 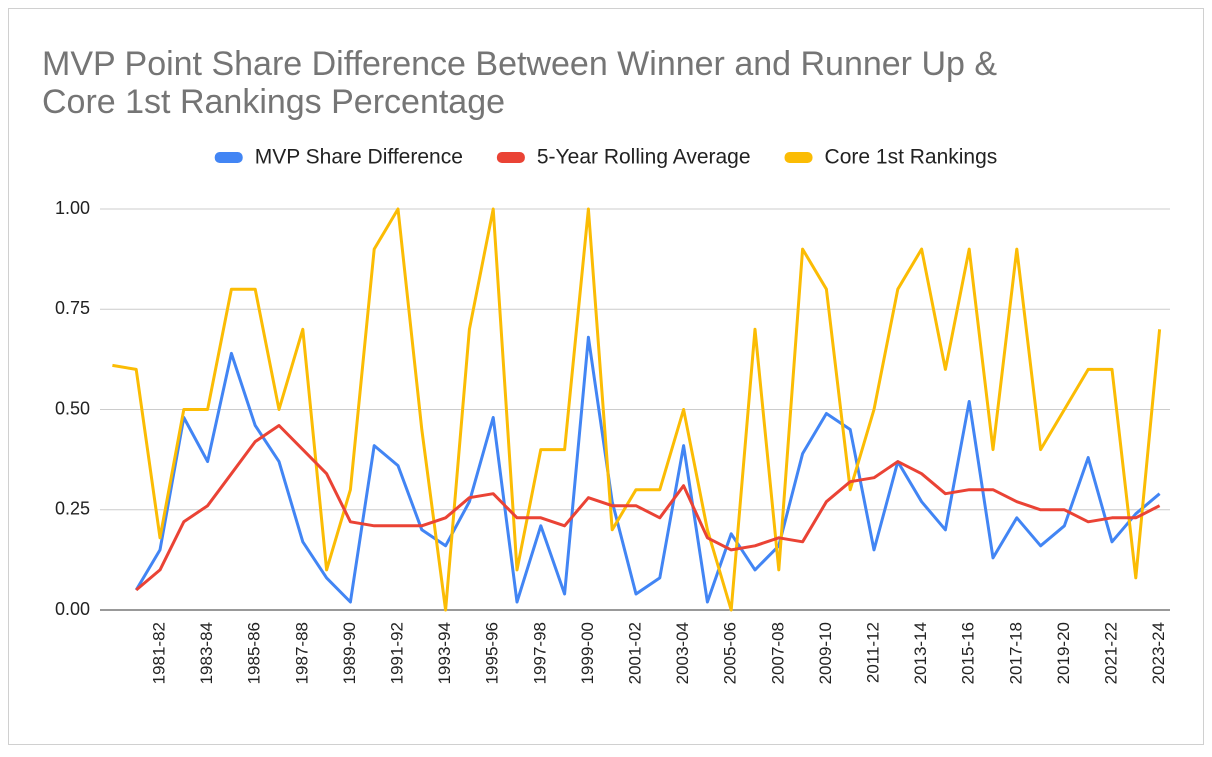 I want to click on legend-item: Core 1st Rankings, so click(x=891, y=157).